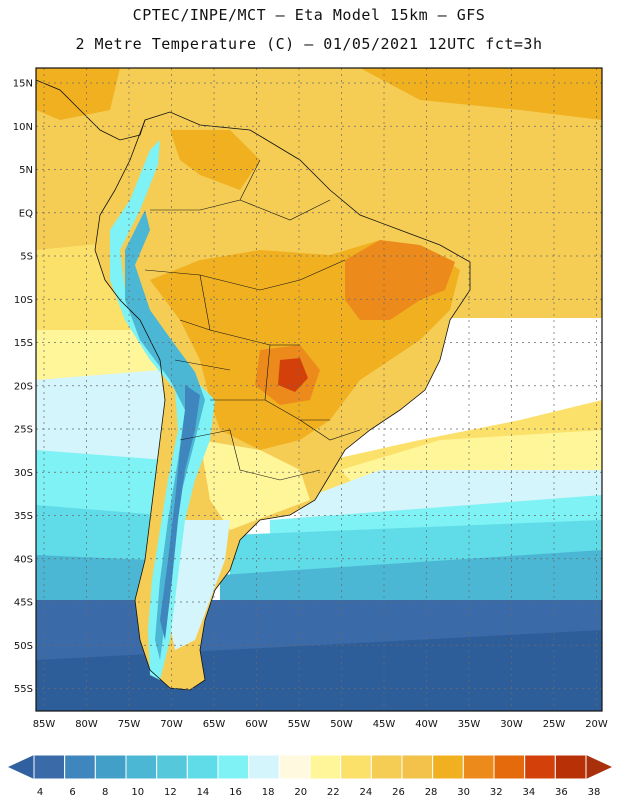  Describe the element at coordinates (23, 300) in the screenshot. I see `latitude-label: 10S` at that location.